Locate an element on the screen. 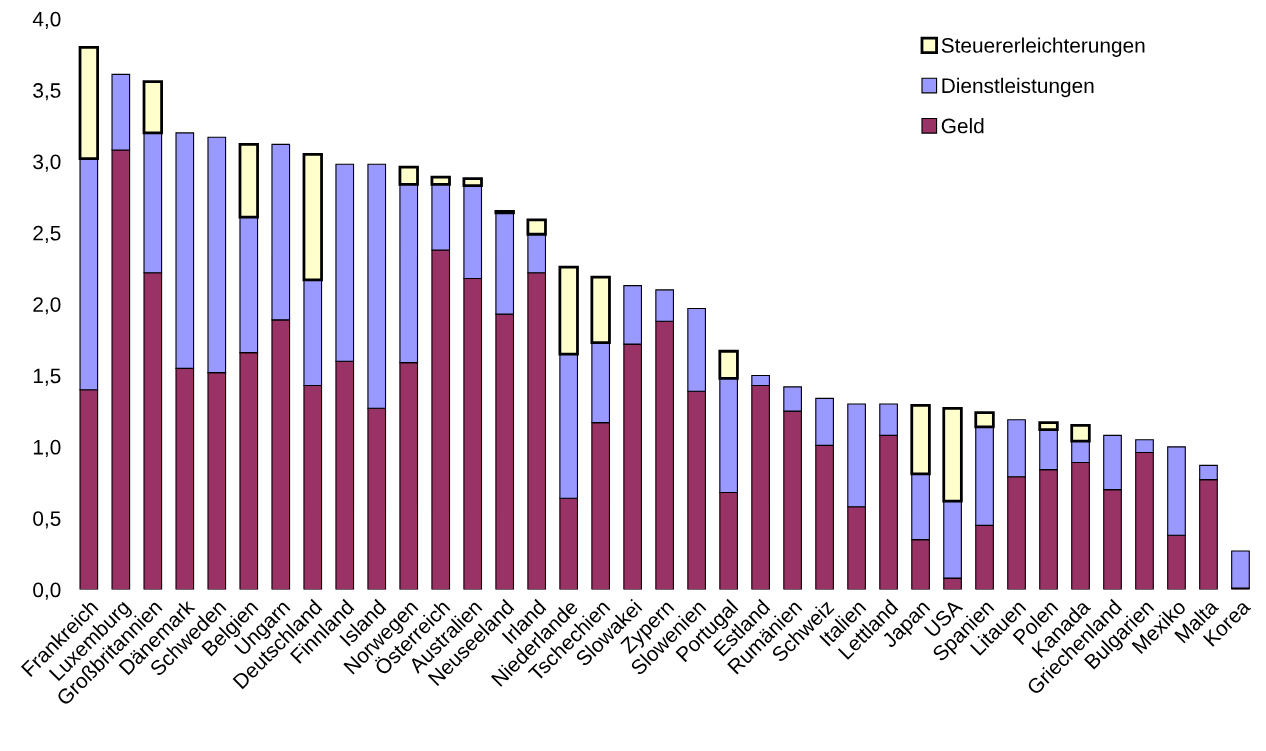 The height and width of the screenshot is (751, 1266). y-tick-label: 2,5 is located at coordinates (47, 234).